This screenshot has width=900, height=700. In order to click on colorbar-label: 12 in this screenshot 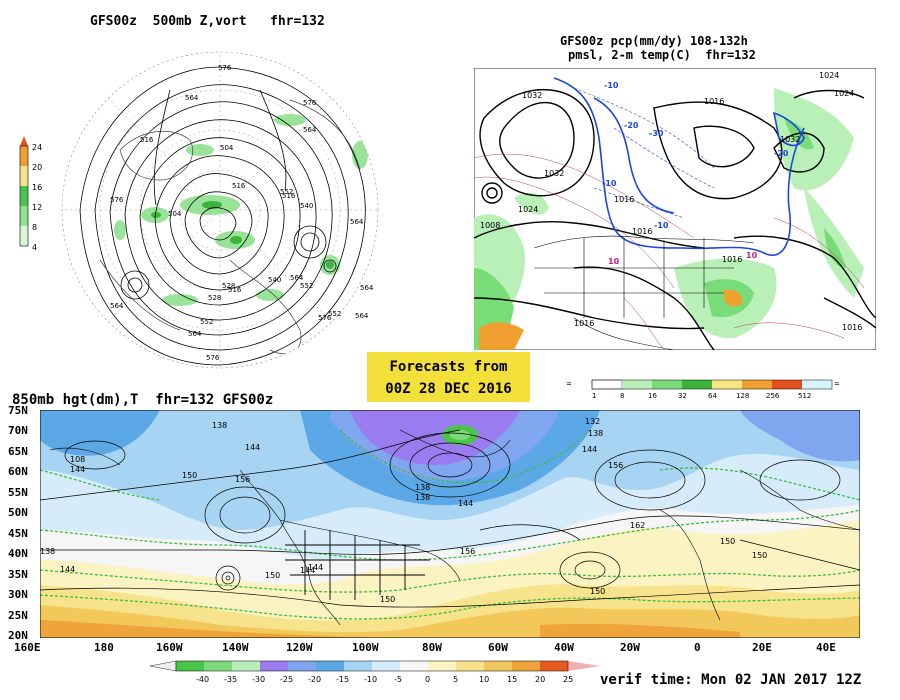, I will do `click(37, 207)`.